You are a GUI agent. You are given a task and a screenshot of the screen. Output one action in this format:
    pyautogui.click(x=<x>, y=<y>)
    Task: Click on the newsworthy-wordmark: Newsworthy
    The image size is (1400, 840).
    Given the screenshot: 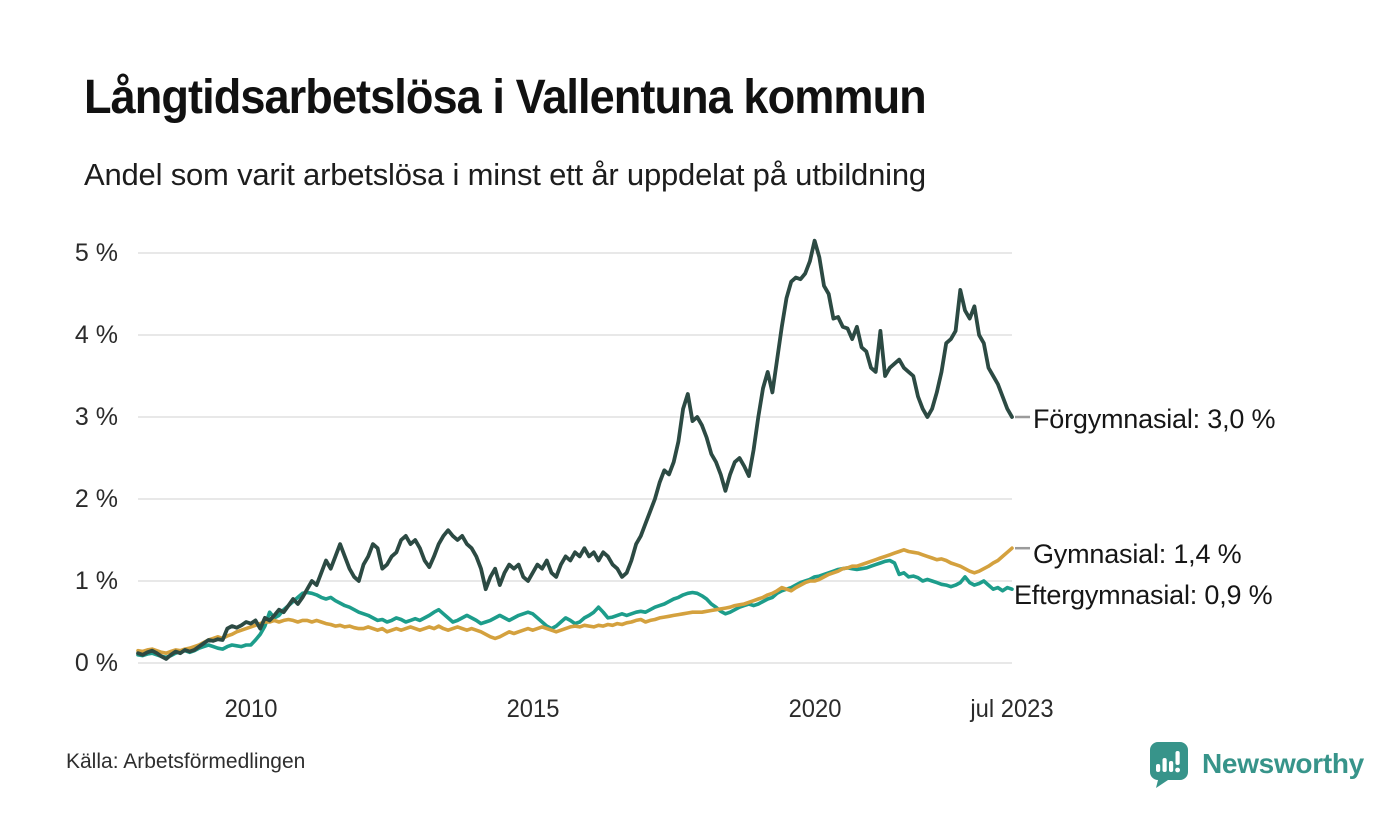 What is the action you would take?
    pyautogui.click(x=1283, y=763)
    